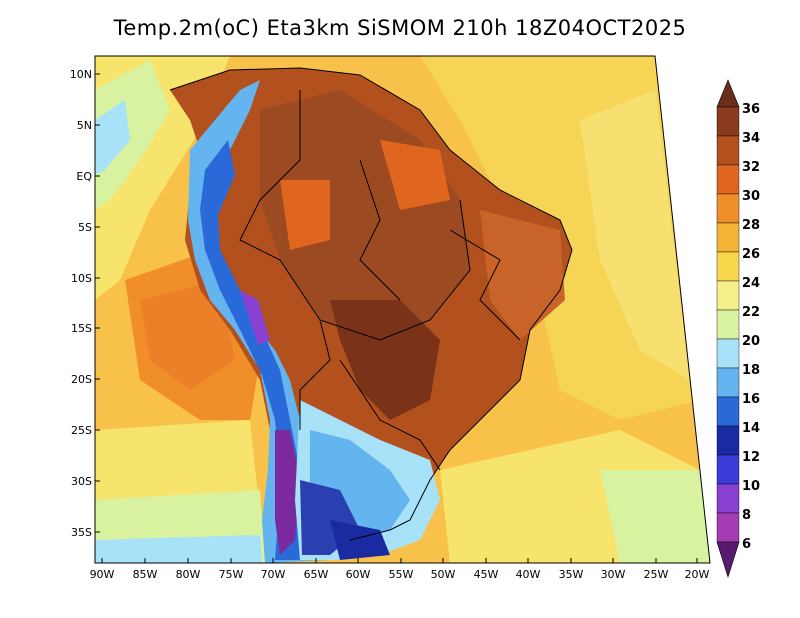  Describe the element at coordinates (287, 492) in the screenshot. I see `andes-purple-south` at that location.